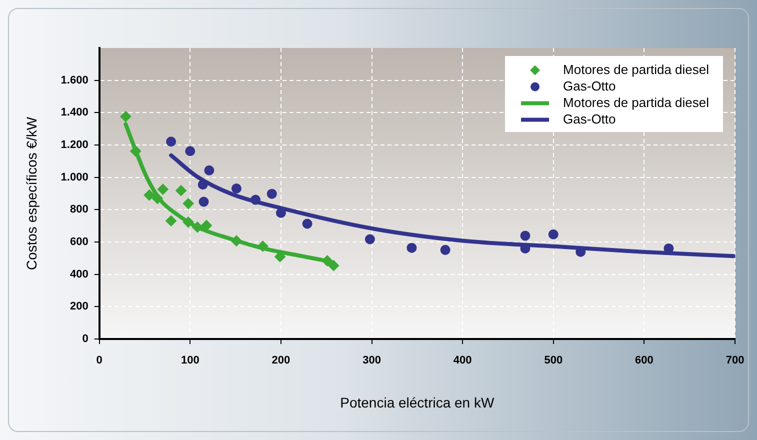  What do you see at coordinates (79, 274) in the screenshot?
I see `y-tick-label: 400` at bounding box center [79, 274].